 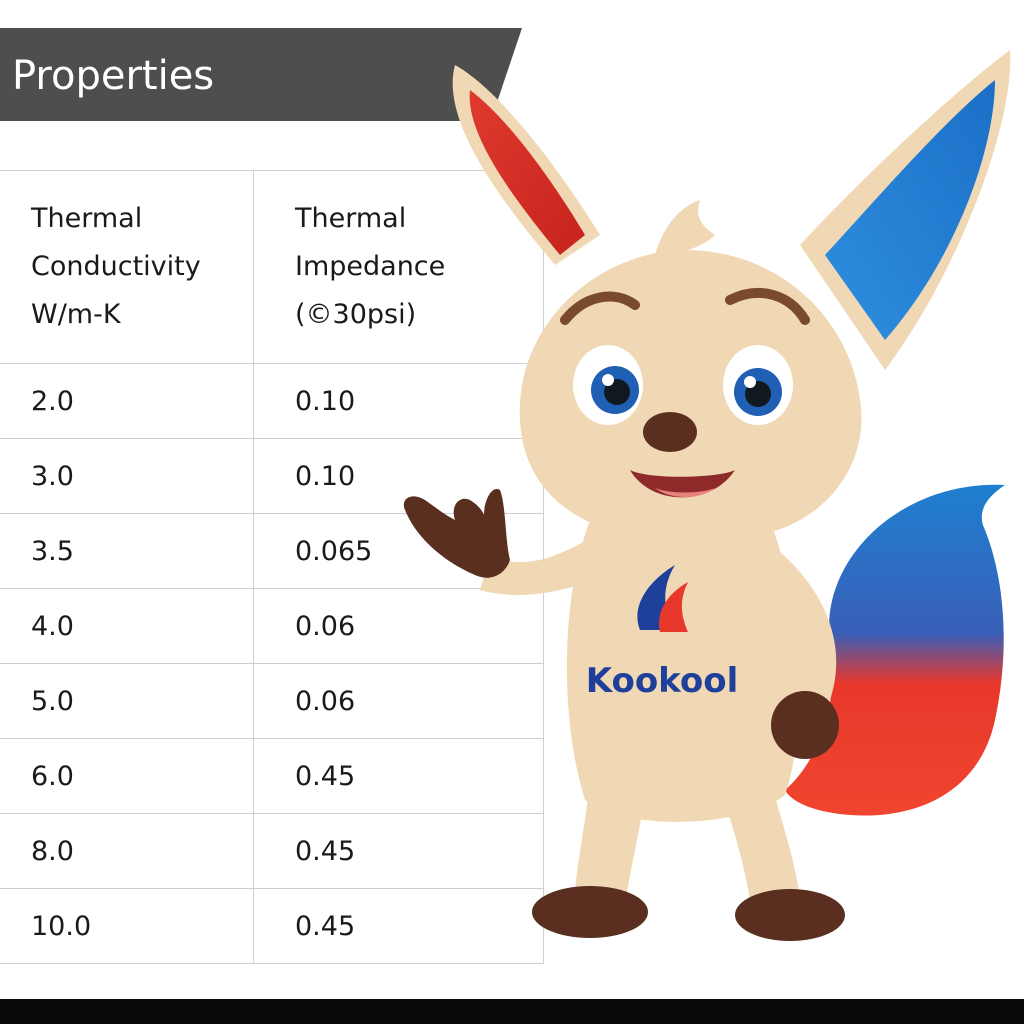 I want to click on conductivity-cell: 3.0, so click(x=127, y=476).